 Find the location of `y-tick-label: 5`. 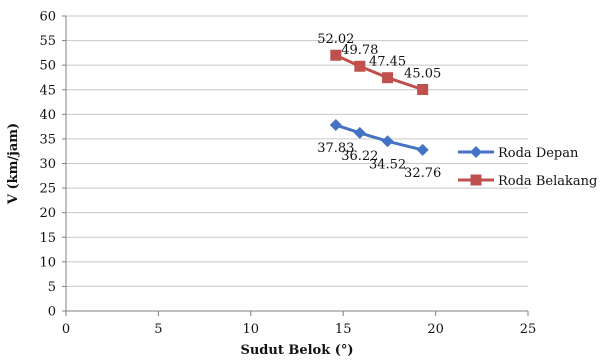

y-tick-label: 5 is located at coordinates (52, 287).